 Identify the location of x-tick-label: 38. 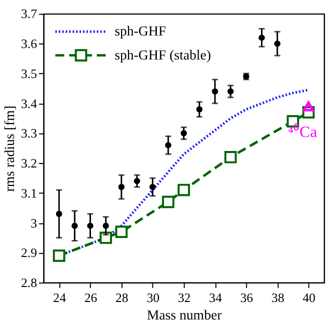
(277, 297).